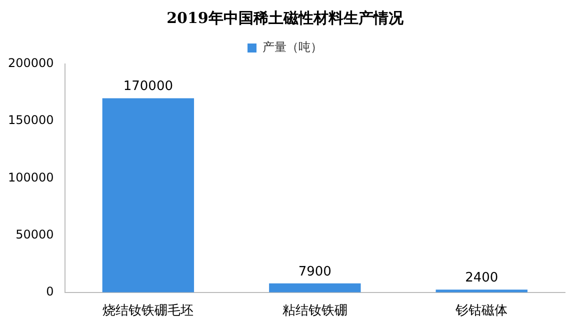 Image resolution: width=575 pixels, height=326 pixels. Describe the element at coordinates (31, 177) in the screenshot. I see `y-tick-label: 100000` at that location.